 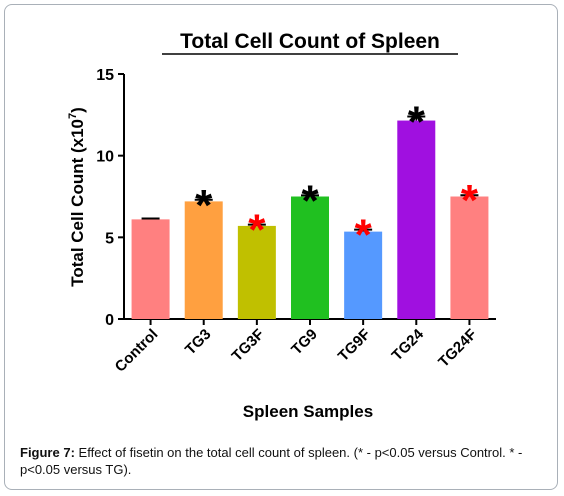 What do you see at coordinates (77, 203) in the screenshot?
I see `y-axis-label-text: Total Cell Count (x10` at bounding box center [77, 203].